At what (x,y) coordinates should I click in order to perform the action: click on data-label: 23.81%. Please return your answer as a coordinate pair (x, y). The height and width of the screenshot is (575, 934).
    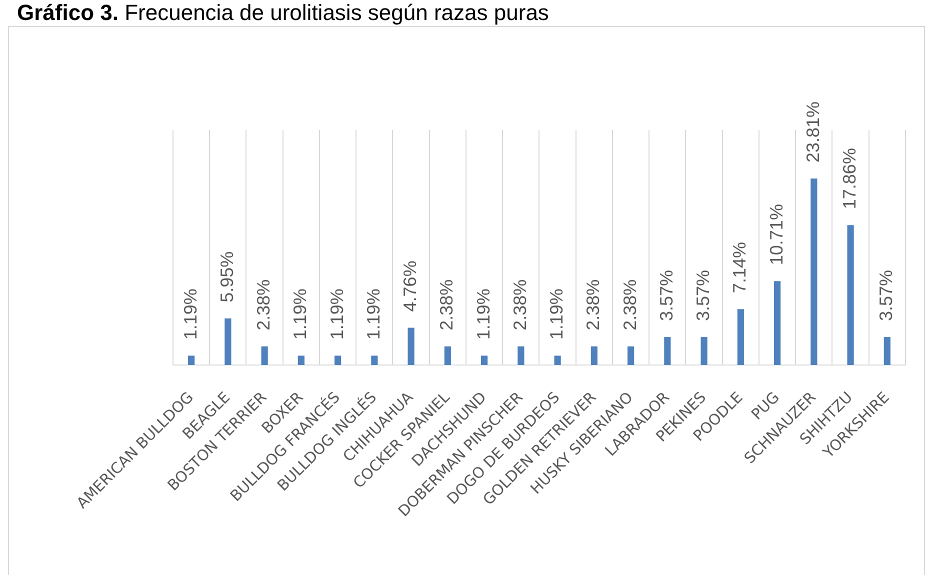
    Looking at the image, I should click on (812, 131).